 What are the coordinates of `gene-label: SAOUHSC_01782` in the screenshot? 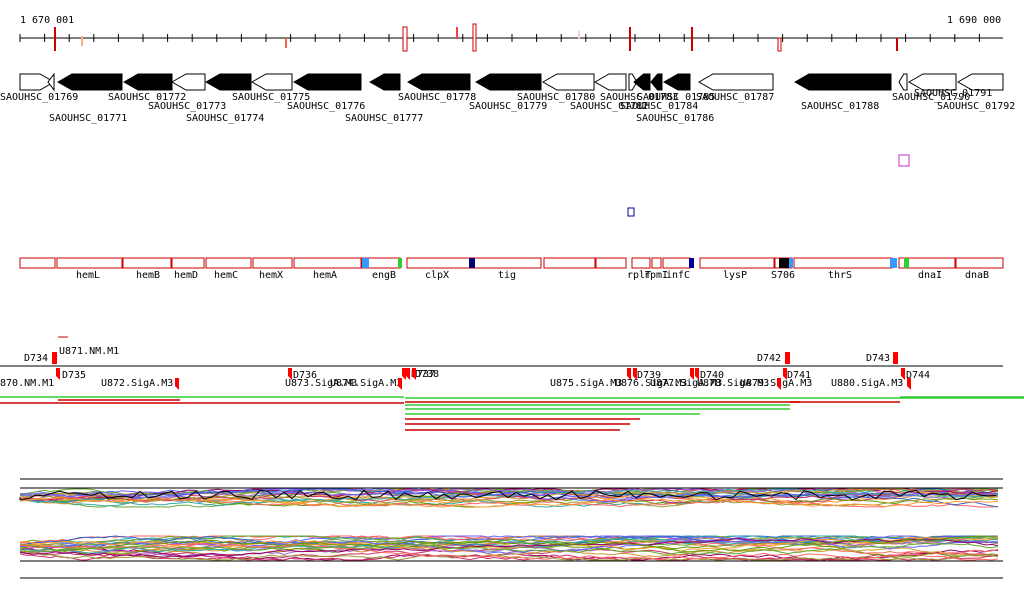 It's located at (609, 106).